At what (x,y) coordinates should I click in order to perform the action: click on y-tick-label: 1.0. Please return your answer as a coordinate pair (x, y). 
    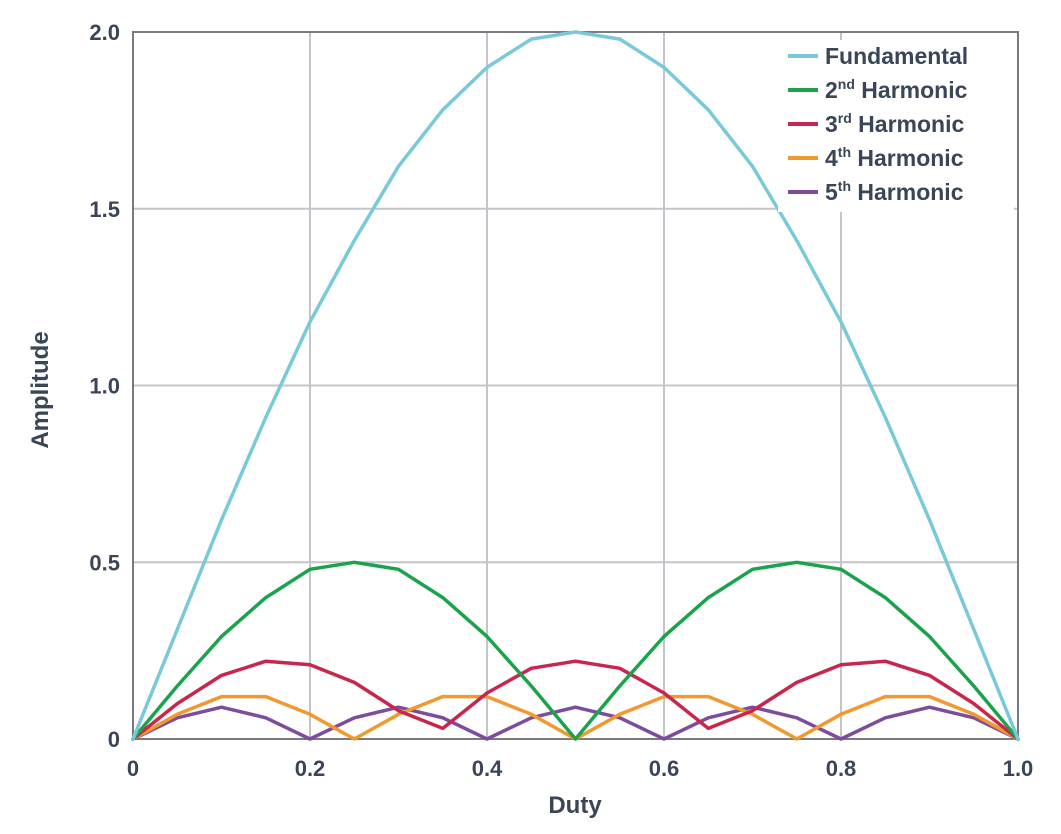
    Looking at the image, I should click on (104, 386).